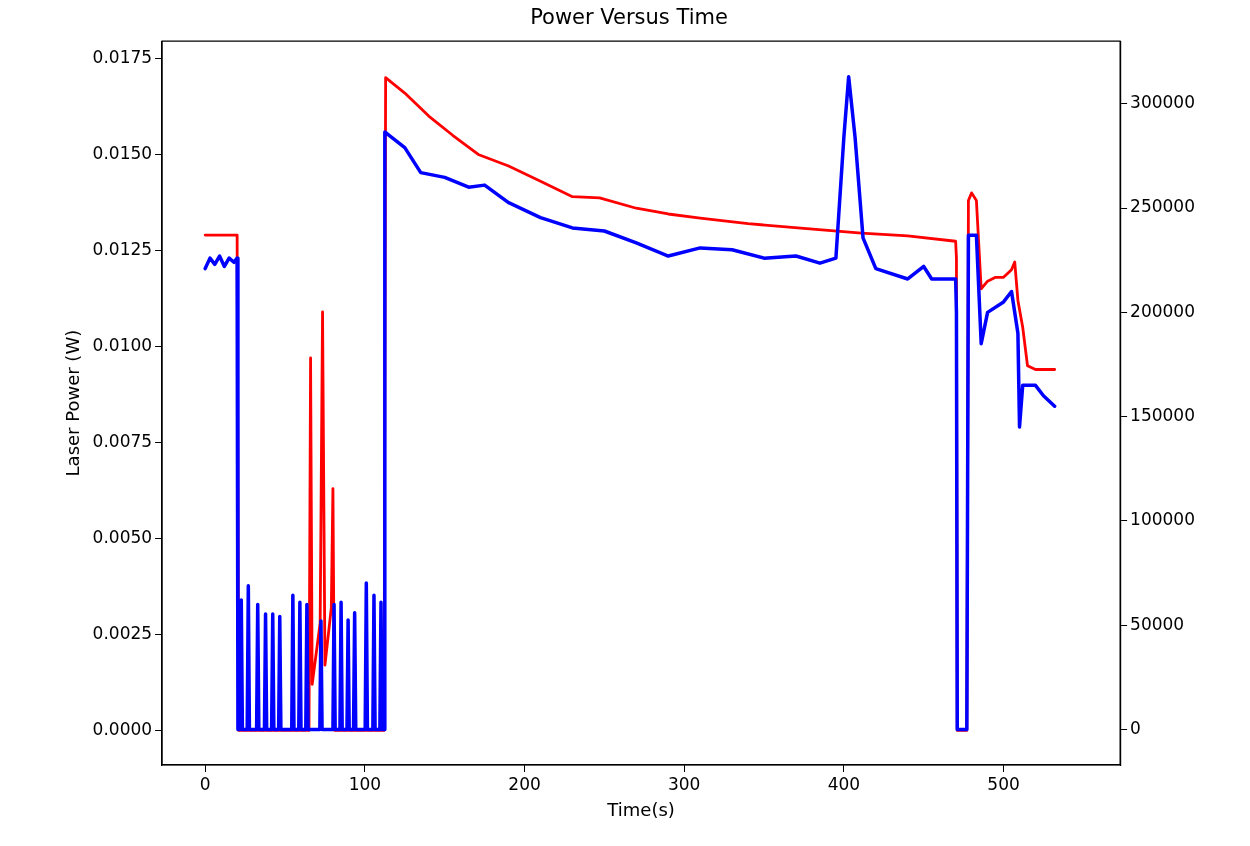  What do you see at coordinates (1003, 783) in the screenshot?
I see `x-tick-label: 500` at bounding box center [1003, 783].